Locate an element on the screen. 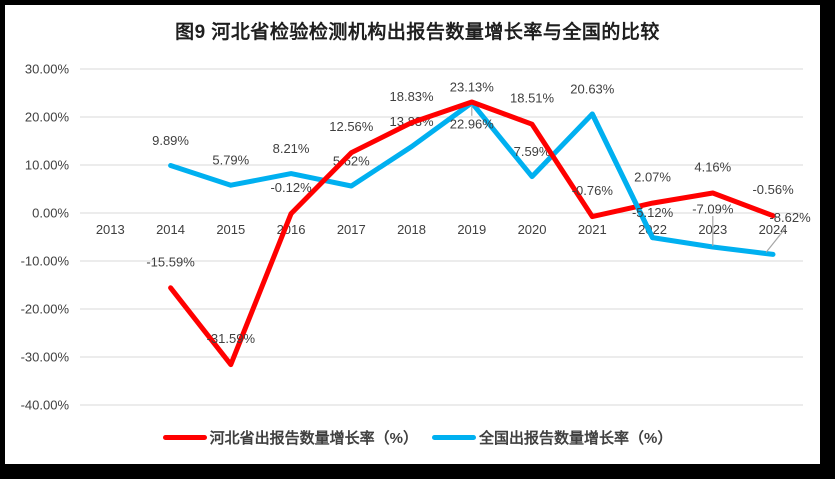 This screenshot has width=835, height=479. x-axis-year-label: 2017 is located at coordinates (351, 229).